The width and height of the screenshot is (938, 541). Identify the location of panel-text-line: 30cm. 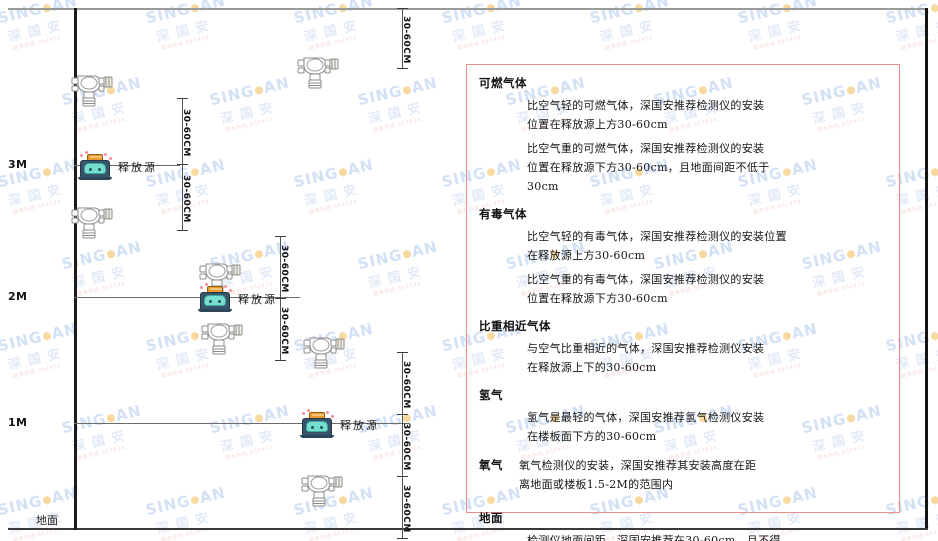
(543, 186).